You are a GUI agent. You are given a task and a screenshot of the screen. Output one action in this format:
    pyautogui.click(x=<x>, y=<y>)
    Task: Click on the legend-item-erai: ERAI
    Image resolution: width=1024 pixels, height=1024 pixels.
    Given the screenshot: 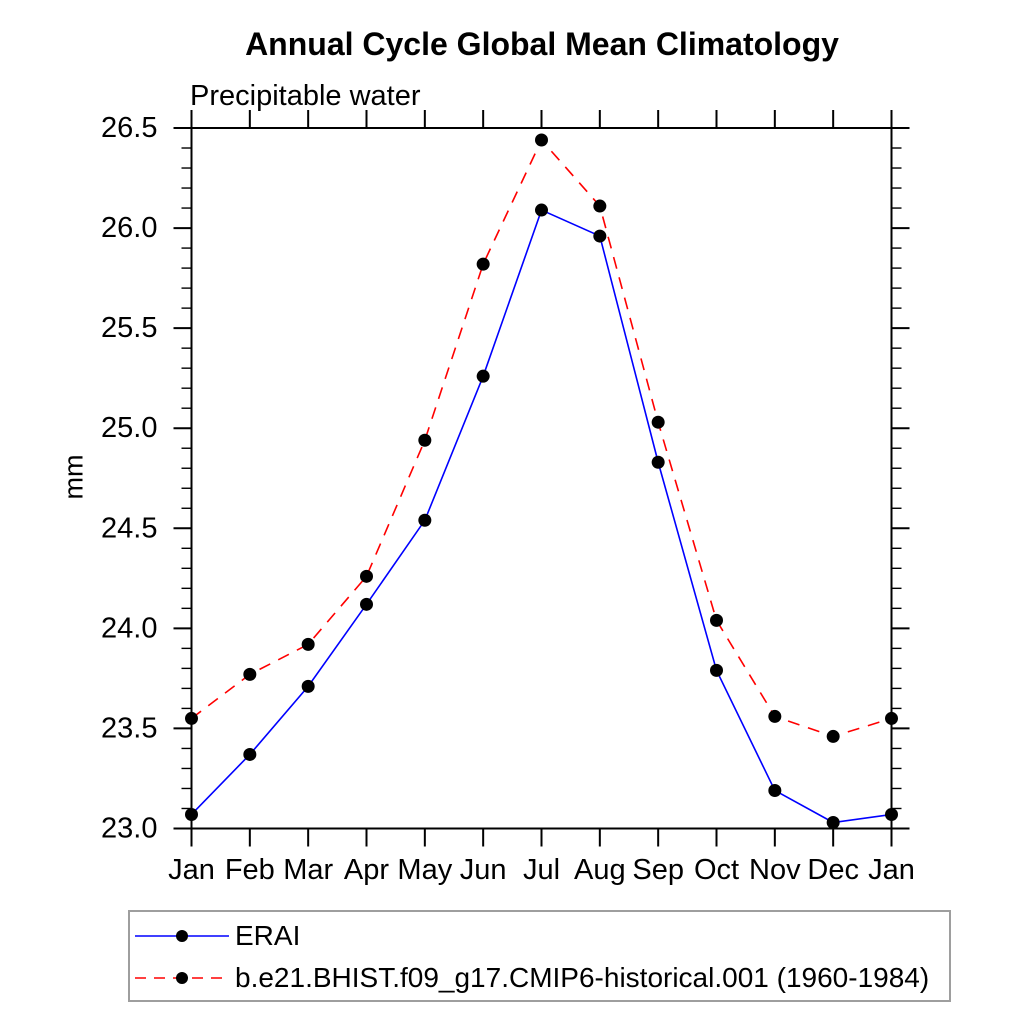 What is the action you would take?
    pyautogui.click(x=217, y=936)
    